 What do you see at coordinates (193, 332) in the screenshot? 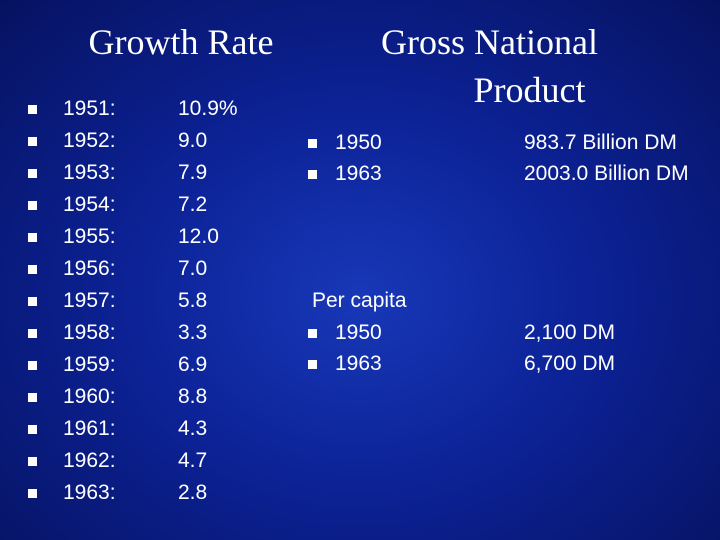
I see `rate-value: 3.3` at bounding box center [193, 332].